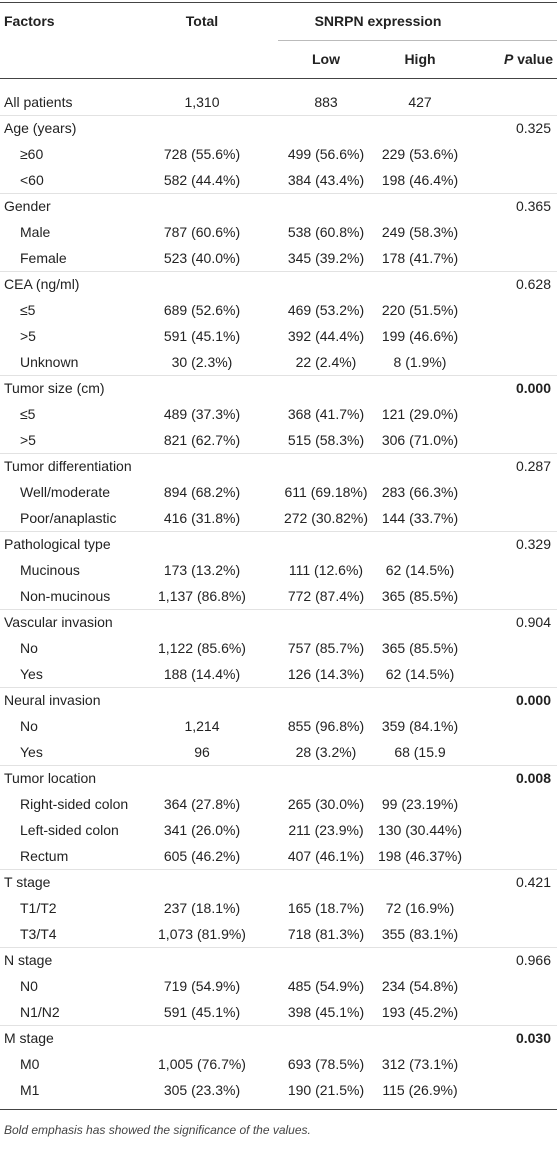  What do you see at coordinates (533, 206) in the screenshot?
I see `p-value-cell: 0.365` at bounding box center [533, 206].